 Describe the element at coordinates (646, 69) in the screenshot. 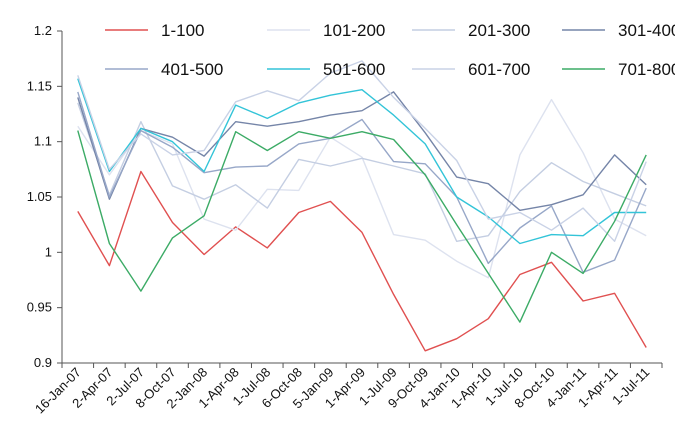

I see `legend-label: 701-800` at that location.